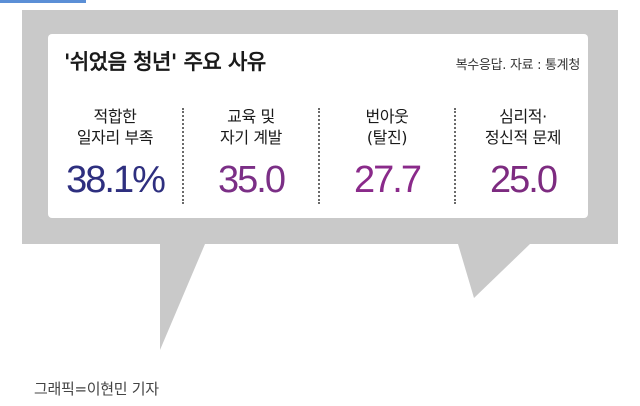 The image size is (640, 406). What do you see at coordinates (523, 116) in the screenshot?
I see `reason-label-4-line-1: 심리적·` at bounding box center [523, 116].